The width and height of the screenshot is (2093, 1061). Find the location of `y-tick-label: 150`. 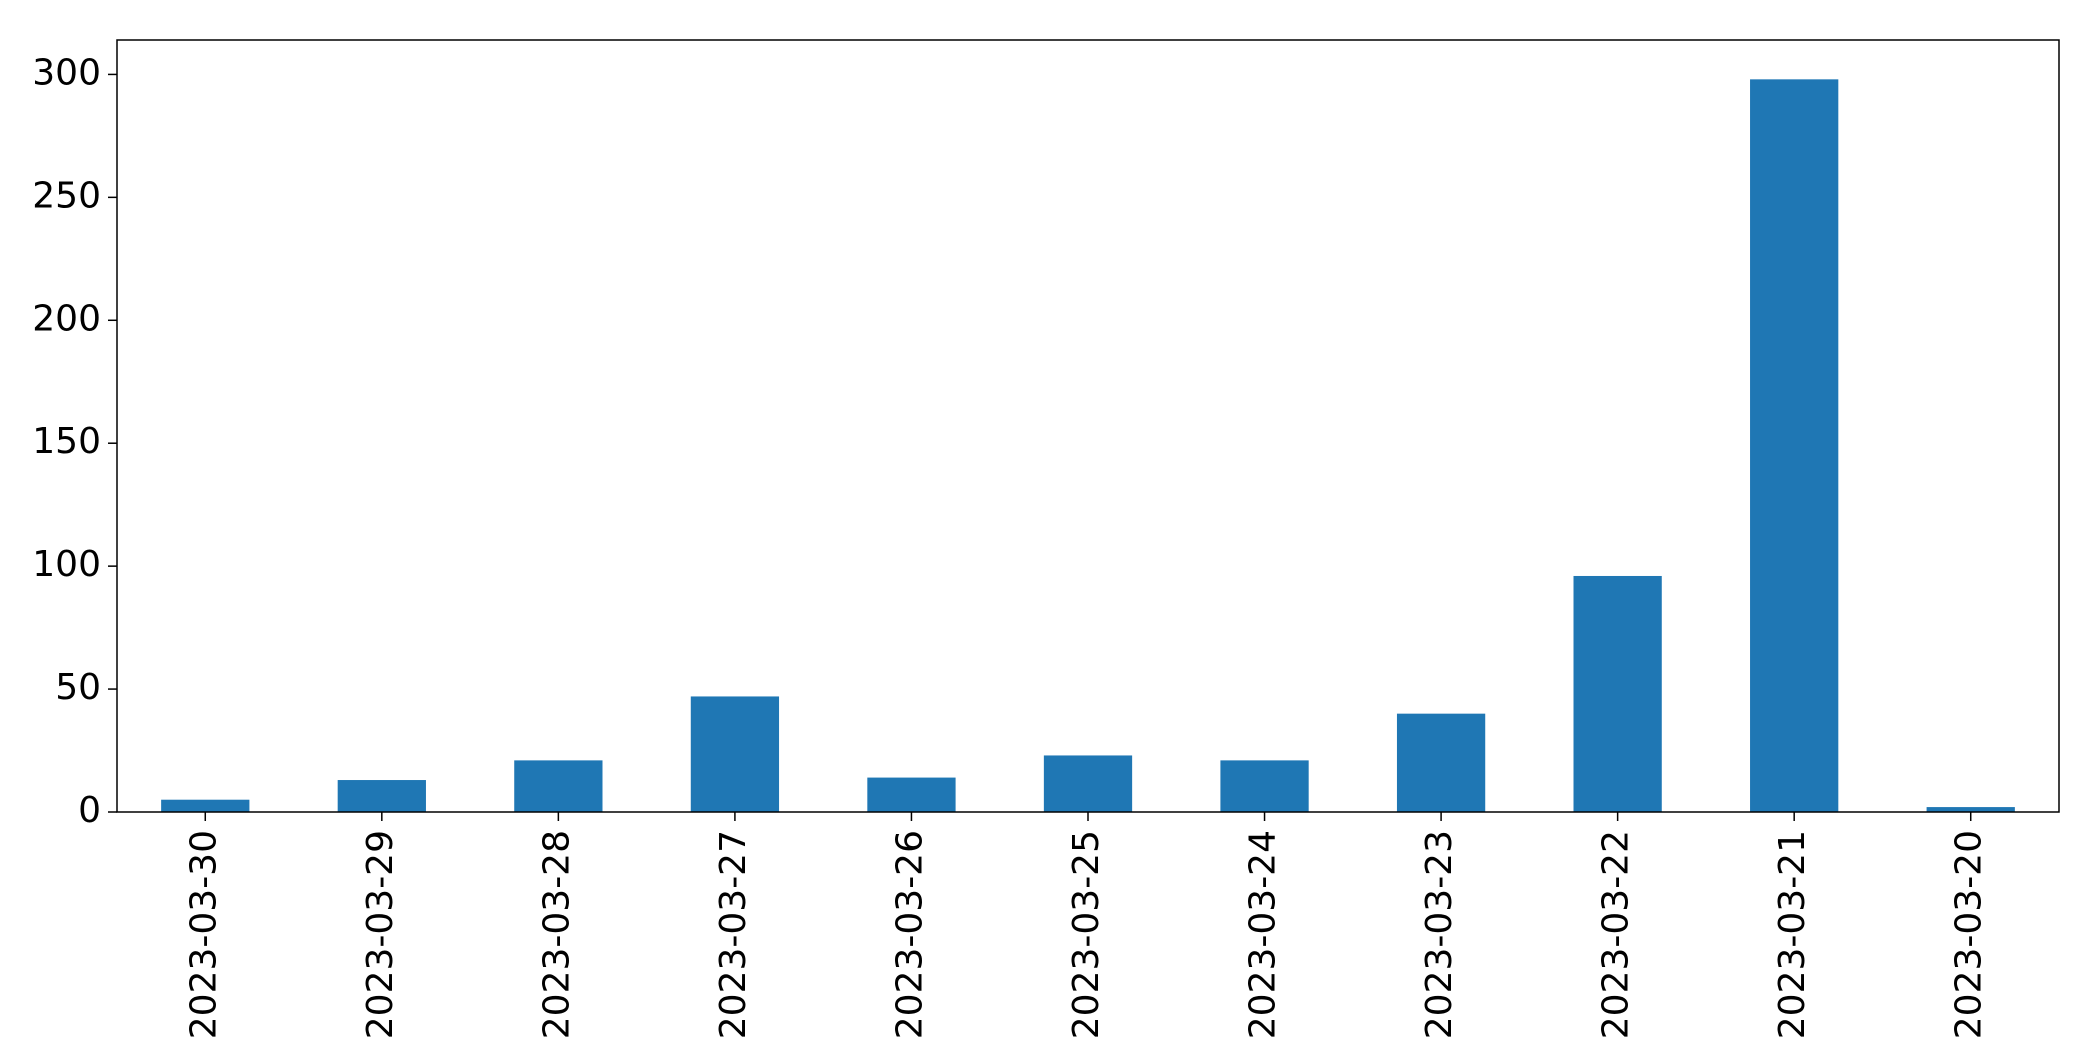

y-tick-label: 150 is located at coordinates (66, 441).